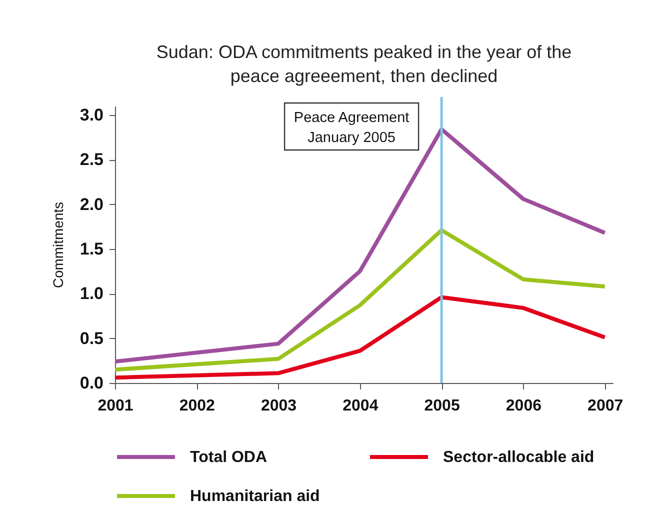  I want to click on legend-label: Total ODA, so click(229, 457).